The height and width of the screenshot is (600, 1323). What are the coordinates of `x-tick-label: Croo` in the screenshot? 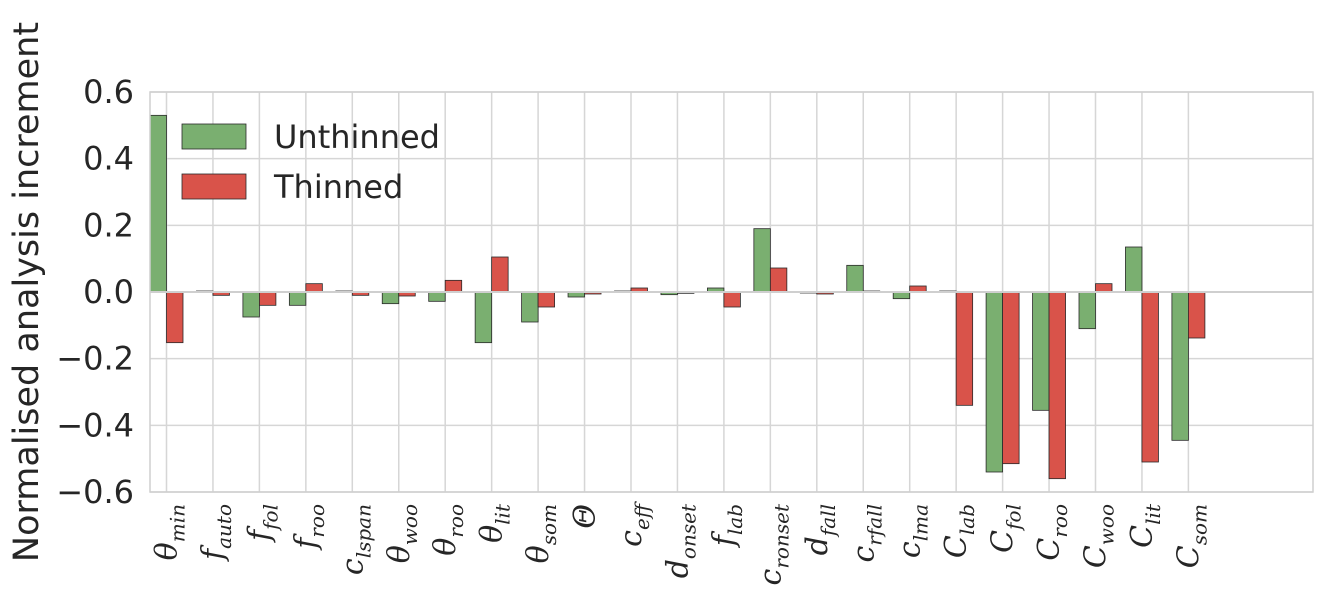 It's located at (1052, 532).